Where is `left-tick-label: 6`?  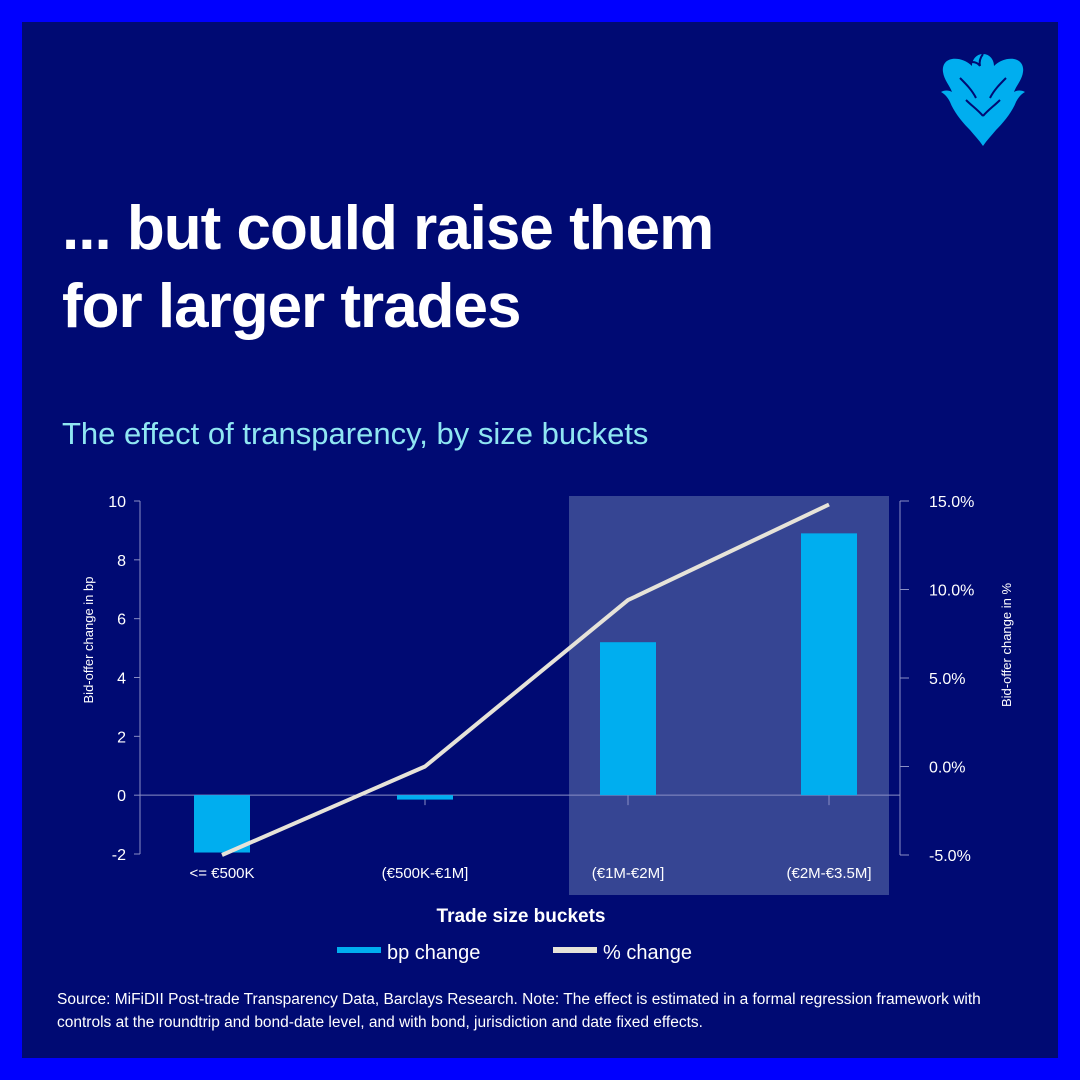 left-tick-label: 6 is located at coordinates (121, 620).